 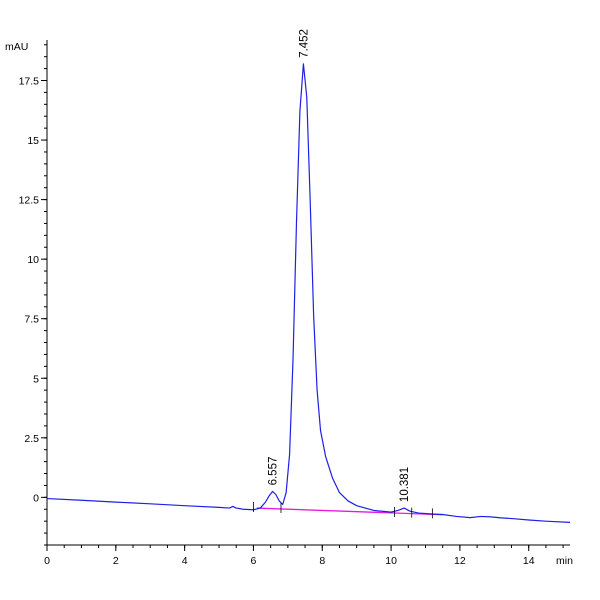 I want to click on x-tick-label: 8, so click(x=322, y=561).